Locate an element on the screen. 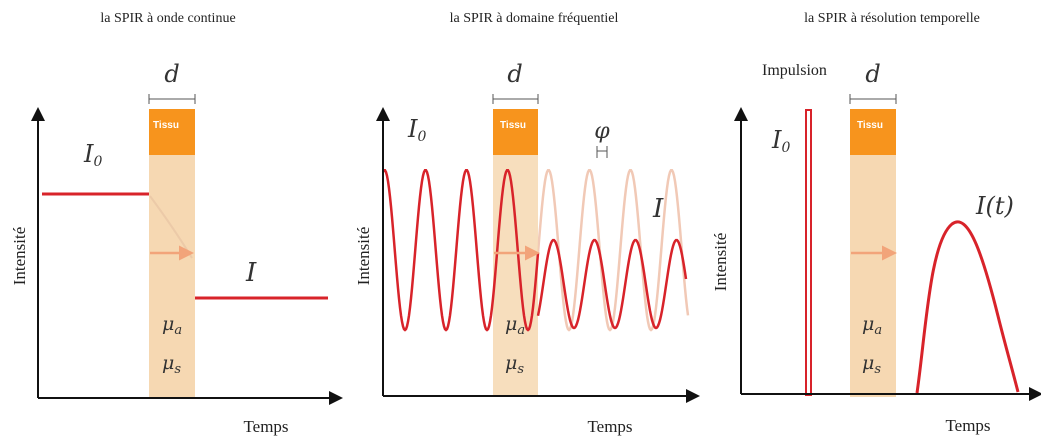 The image size is (1041, 438). phase-label: φ is located at coordinates (602, 131).